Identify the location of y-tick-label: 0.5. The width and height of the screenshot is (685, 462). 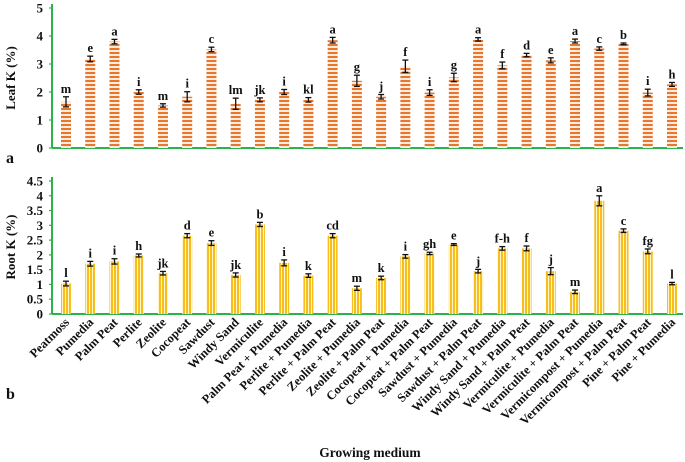
(35, 299).